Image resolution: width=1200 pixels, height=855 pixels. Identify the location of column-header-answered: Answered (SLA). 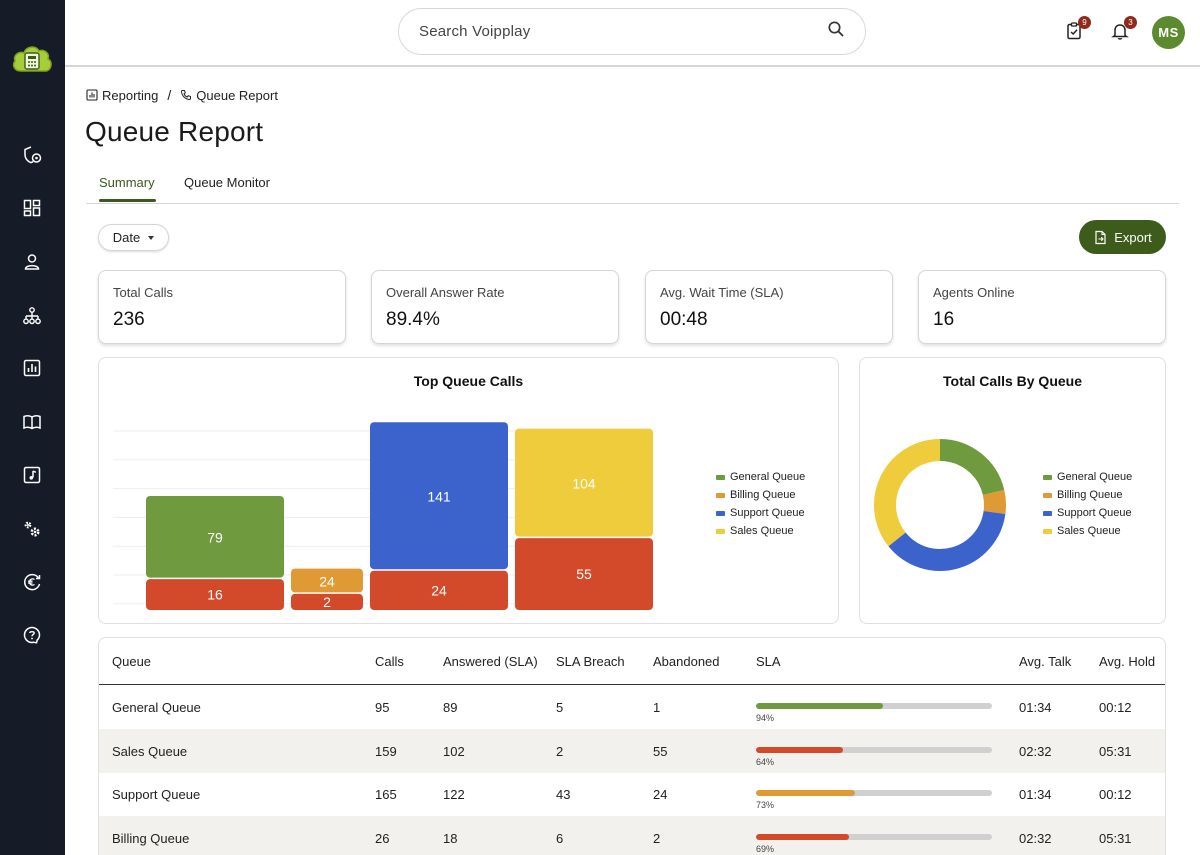
(490, 661).